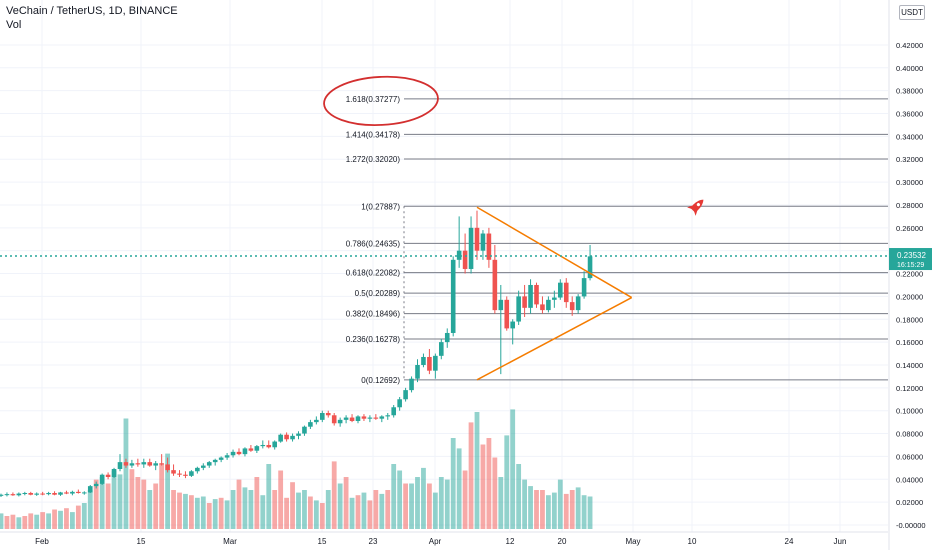 This screenshot has height=550, width=932. What do you see at coordinates (380, 380) in the screenshot?
I see `fib-level-label: 0(0.12692)` at bounding box center [380, 380].